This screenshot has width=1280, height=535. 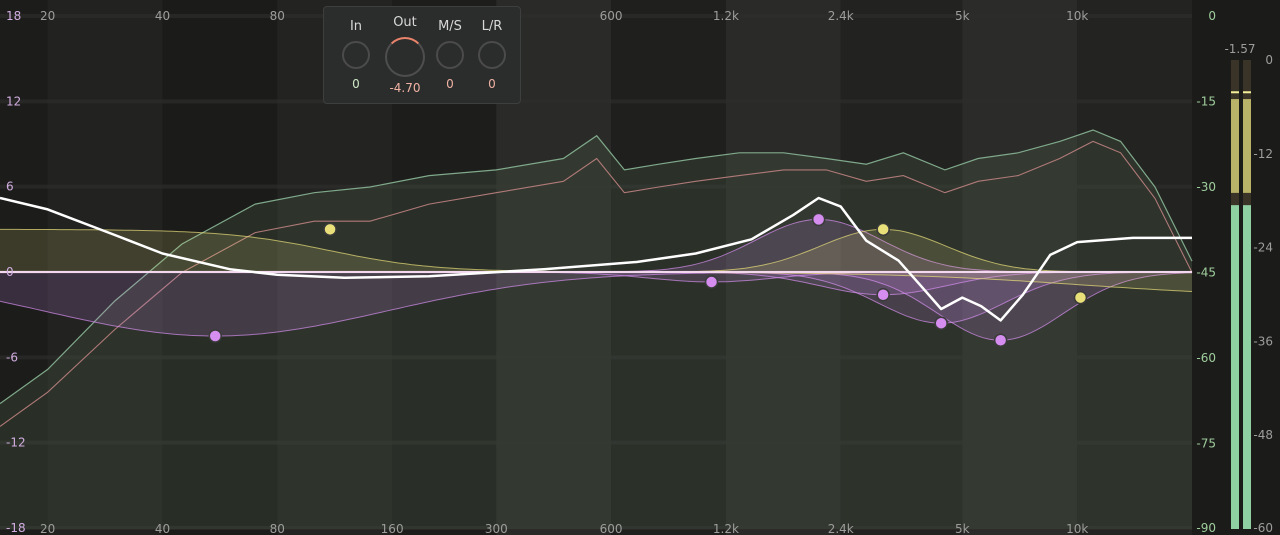 I want to click on meter-tick-label: -12, so click(x=1263, y=154).